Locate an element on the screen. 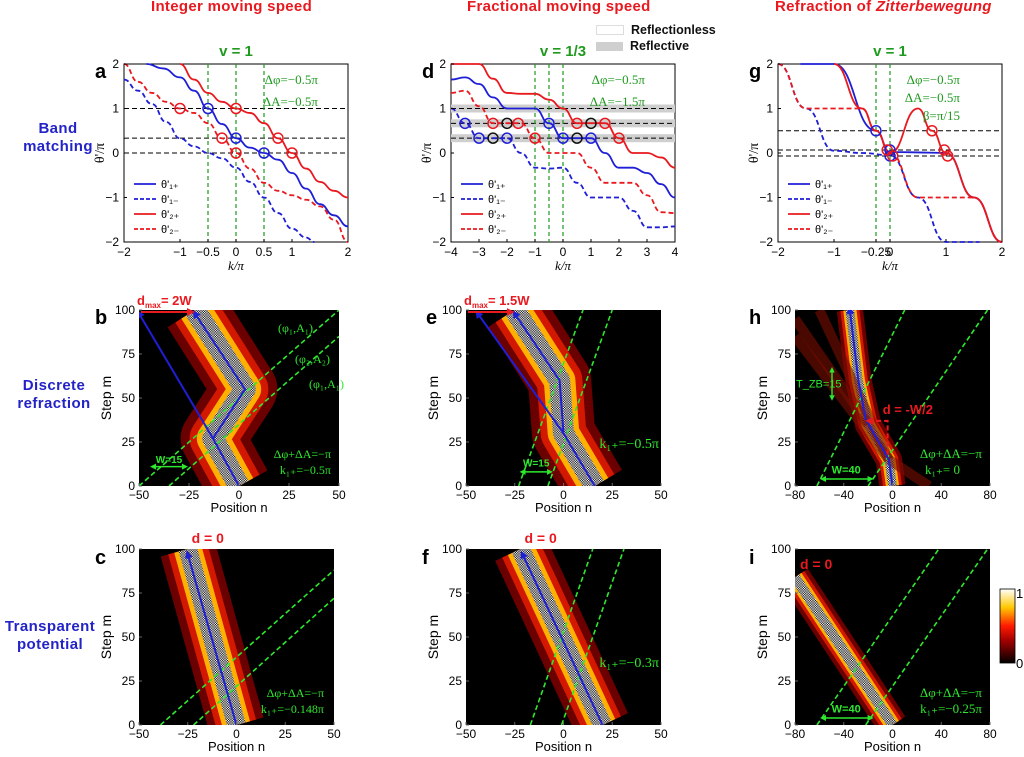 The image size is (1024, 757). y-tick-label: 2 is located at coordinates (442, 64).